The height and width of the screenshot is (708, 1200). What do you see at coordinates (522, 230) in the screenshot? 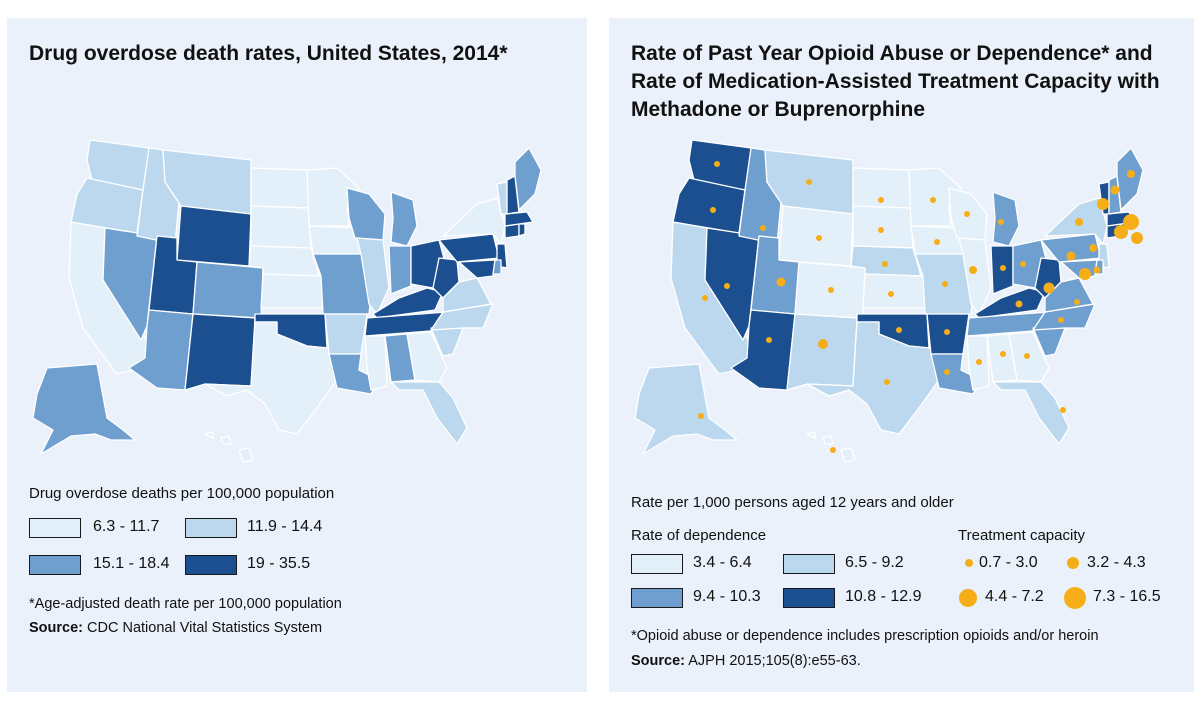
I see `state-rhode-island` at bounding box center [522, 230].